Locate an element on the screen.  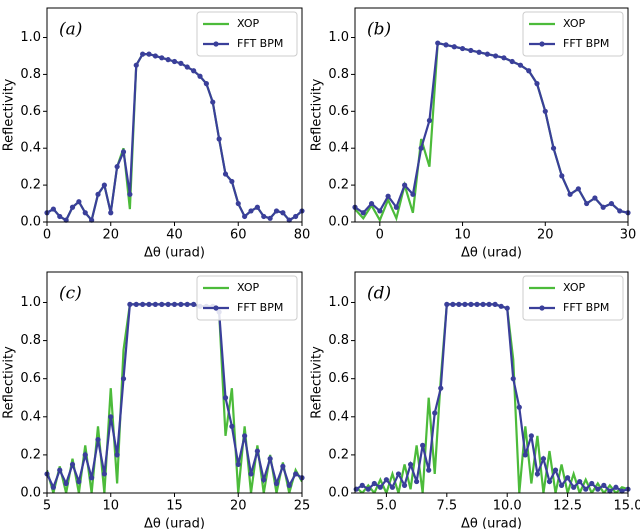
x-tick-label: 30 is located at coordinates (628, 235).